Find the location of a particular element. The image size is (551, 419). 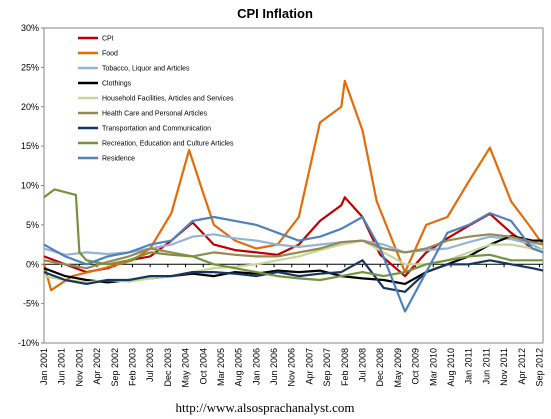

series-line-household-facilities-articles-and-services is located at coordinates (293, 261).